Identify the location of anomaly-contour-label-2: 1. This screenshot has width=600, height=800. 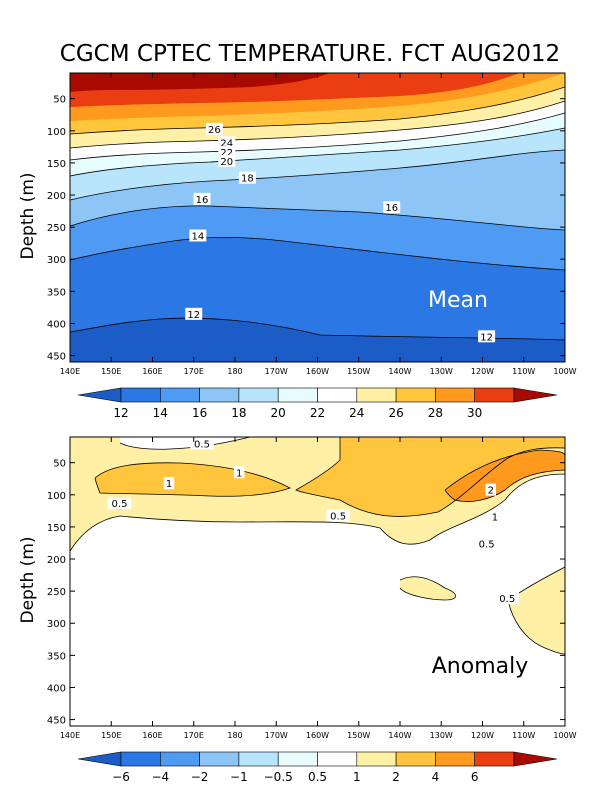
(239, 473).